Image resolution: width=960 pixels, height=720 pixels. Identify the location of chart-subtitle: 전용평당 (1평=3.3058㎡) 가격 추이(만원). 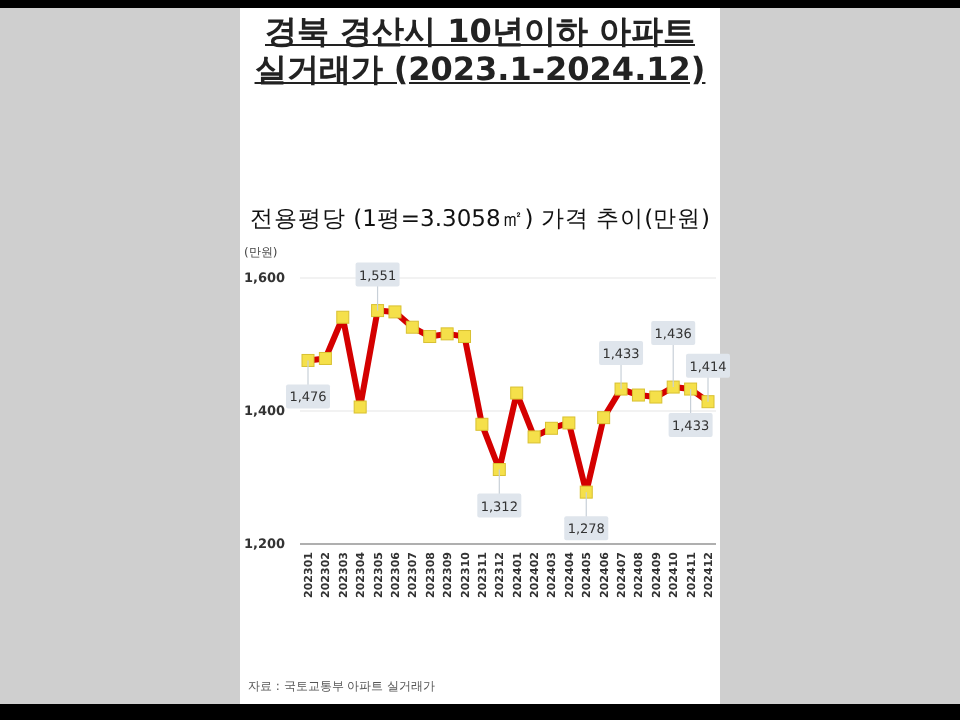
(480, 218).